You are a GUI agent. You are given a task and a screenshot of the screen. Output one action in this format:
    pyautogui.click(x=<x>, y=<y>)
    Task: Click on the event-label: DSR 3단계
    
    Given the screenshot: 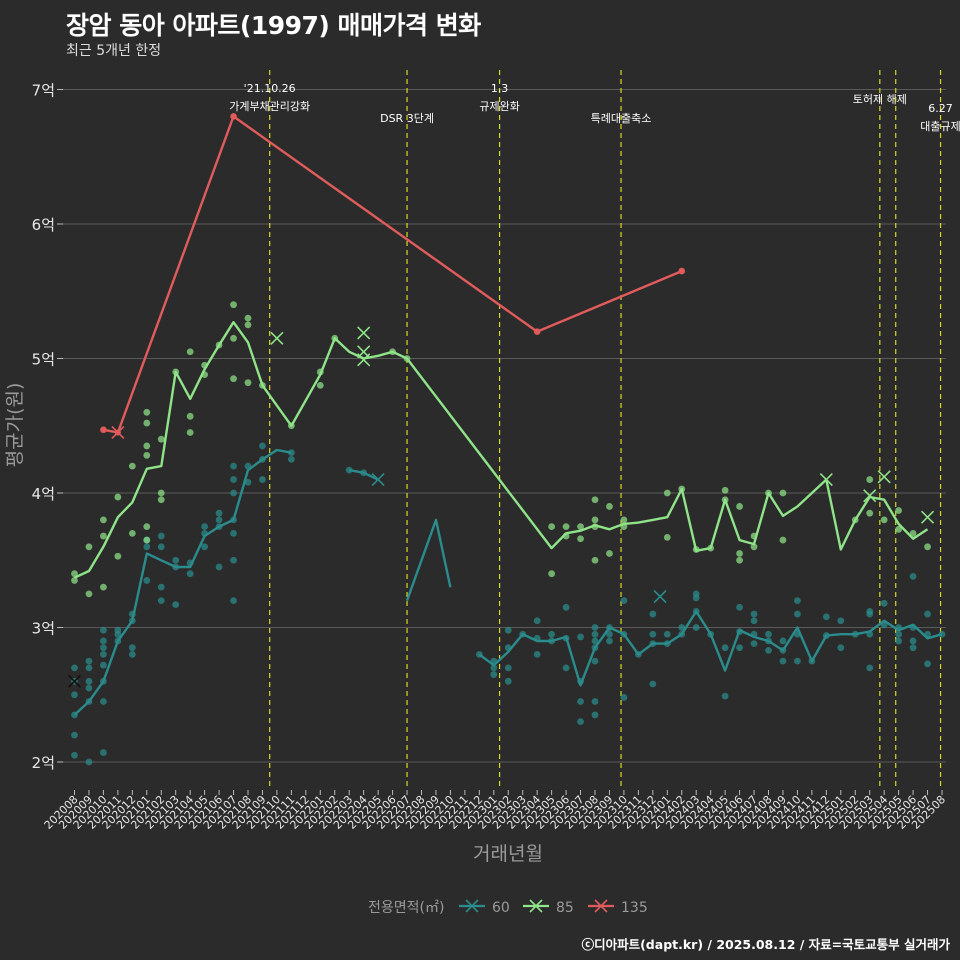 What is the action you would take?
    pyautogui.click(x=407, y=118)
    